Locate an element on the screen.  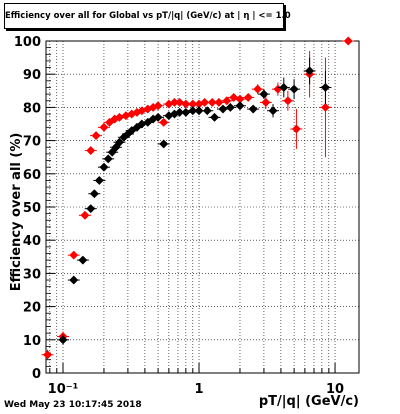
y-tick-label: 0 is located at coordinates (36, 374).